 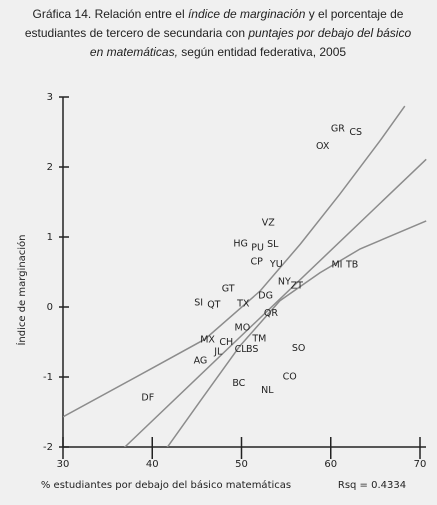 What do you see at coordinates (147, 398) in the screenshot?
I see `point-label: DF` at bounding box center [147, 398].